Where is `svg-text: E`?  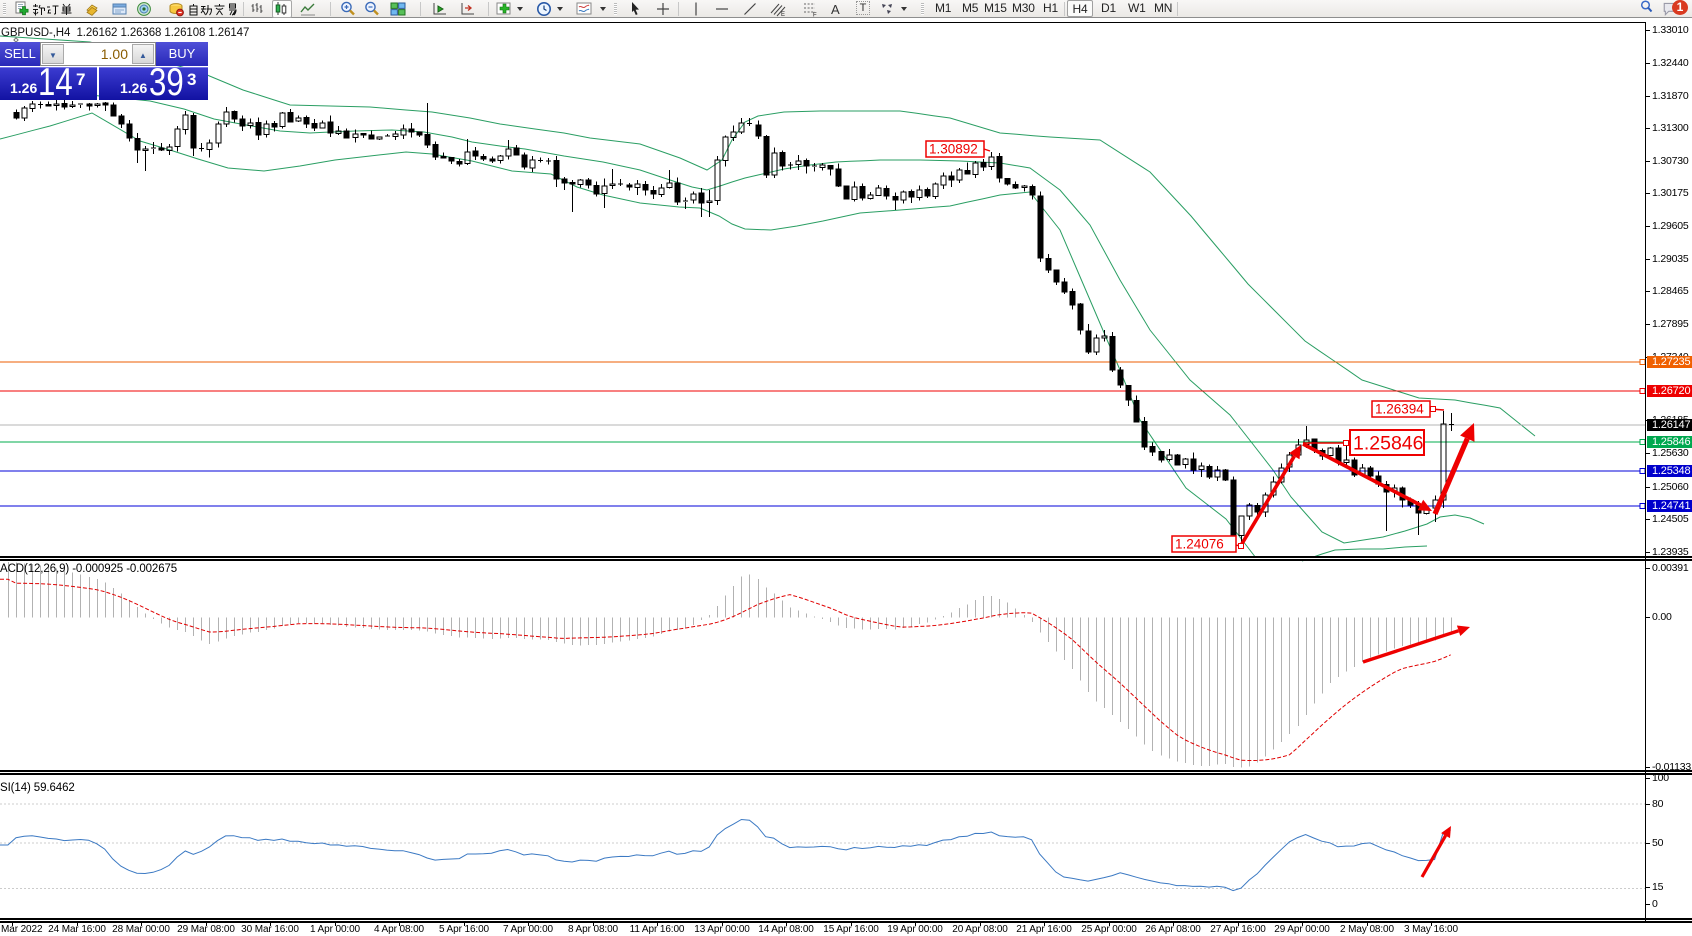
svg-text: E is located at coordinates (783, 14).